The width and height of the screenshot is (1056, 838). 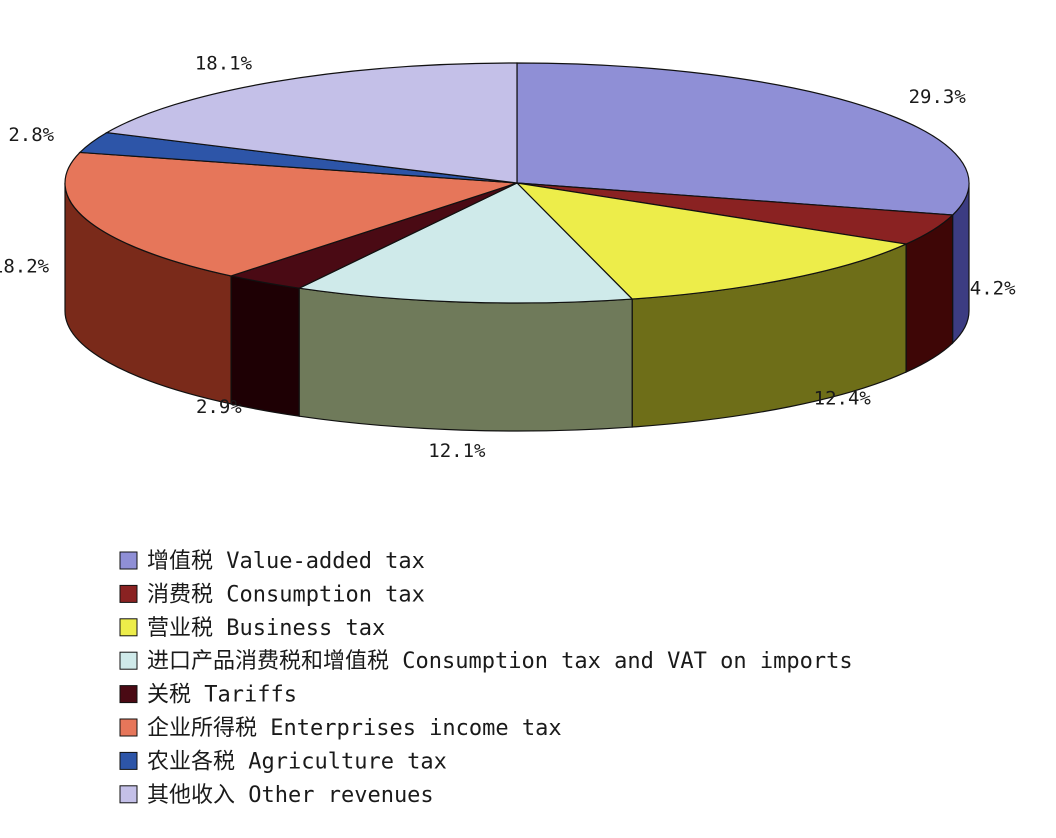 I want to click on pie-slice-consumption-tax-and-vat-on-imports, so click(x=465, y=243).